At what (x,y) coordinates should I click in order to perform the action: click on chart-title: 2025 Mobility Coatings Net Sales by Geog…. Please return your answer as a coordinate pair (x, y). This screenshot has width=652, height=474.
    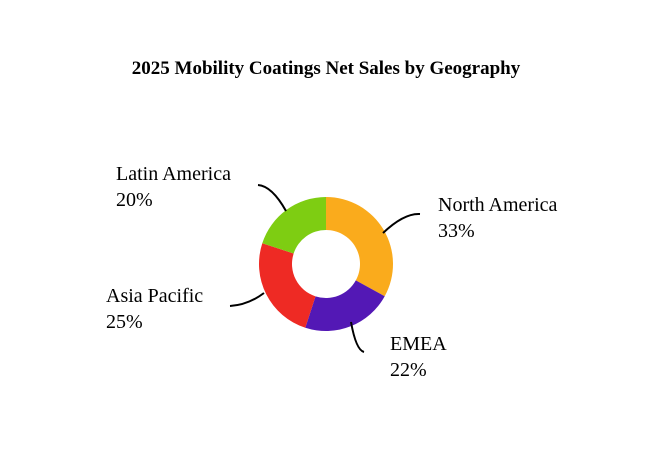
    Looking at the image, I should click on (326, 68).